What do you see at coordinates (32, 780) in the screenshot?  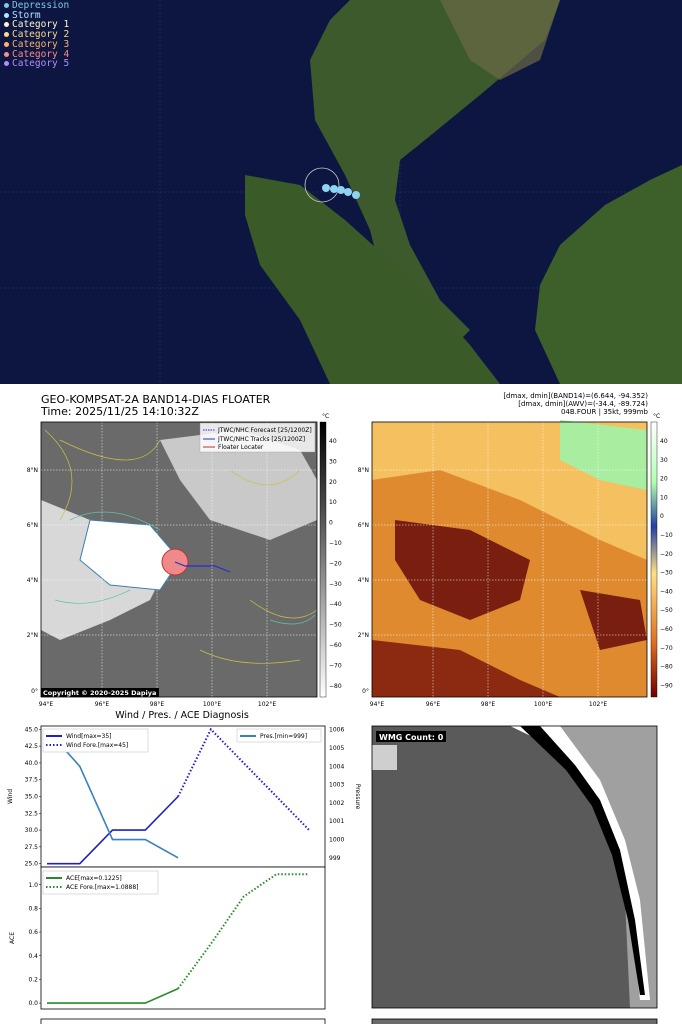 I see `wind-ytick: 37.5` at bounding box center [32, 780].